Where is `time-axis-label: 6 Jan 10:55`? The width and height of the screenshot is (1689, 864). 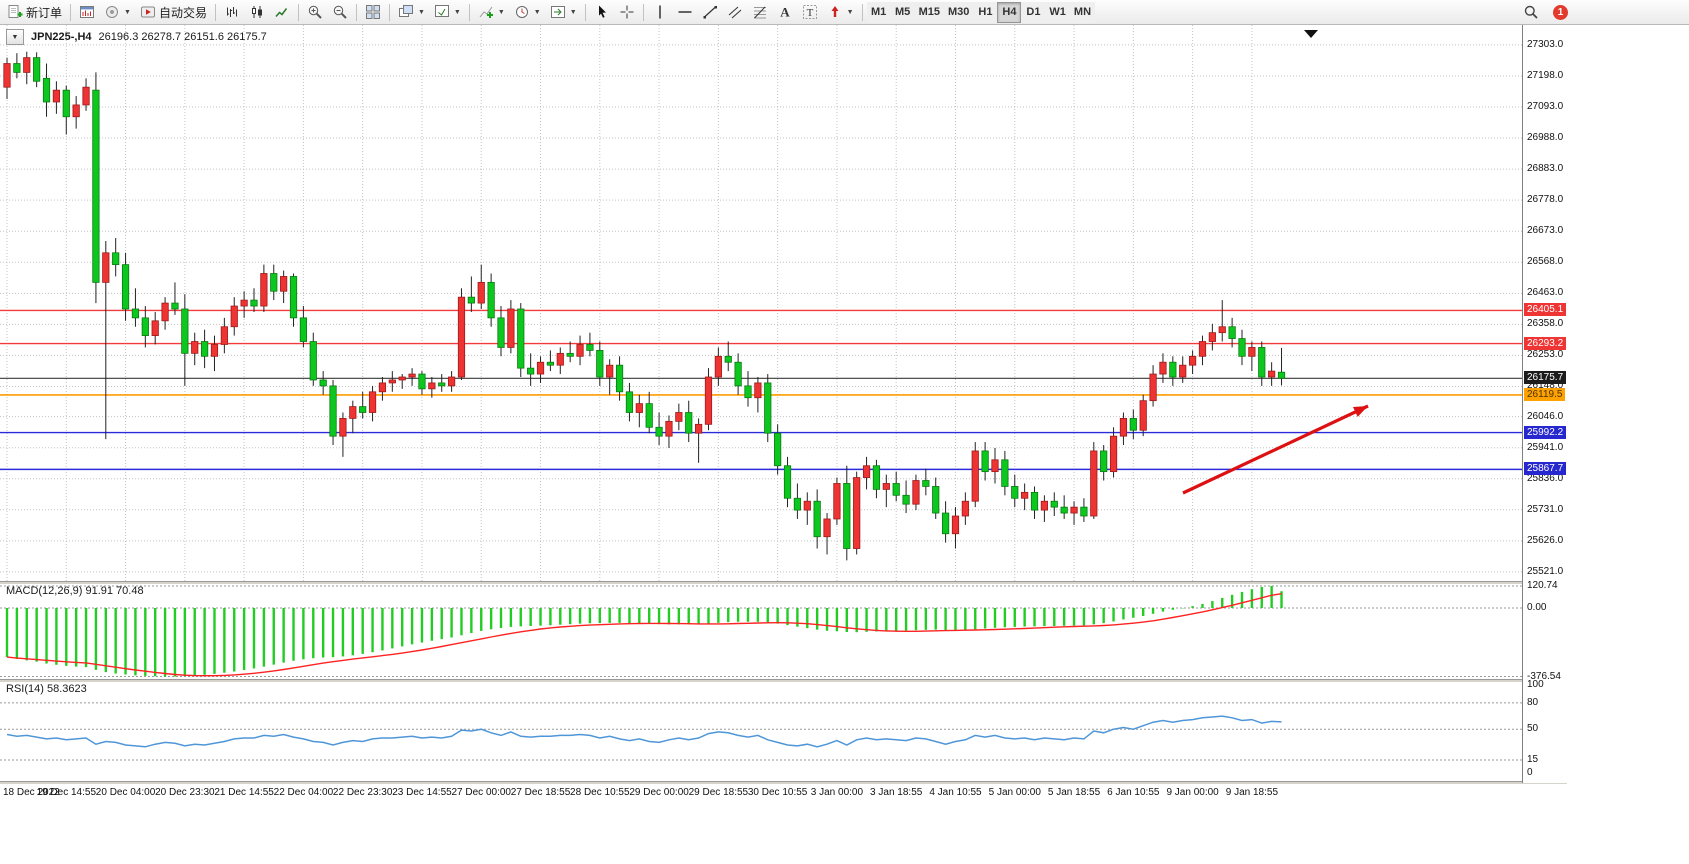
time-axis-label: 6 Jan 10:55 is located at coordinates (1133, 792).